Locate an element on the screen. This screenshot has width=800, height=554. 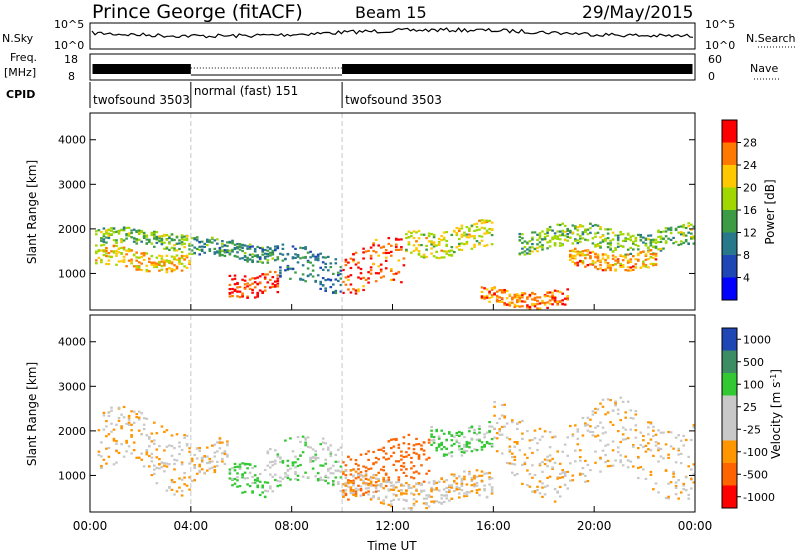
freq-left-tick-top: 18 is located at coordinates (71, 59).